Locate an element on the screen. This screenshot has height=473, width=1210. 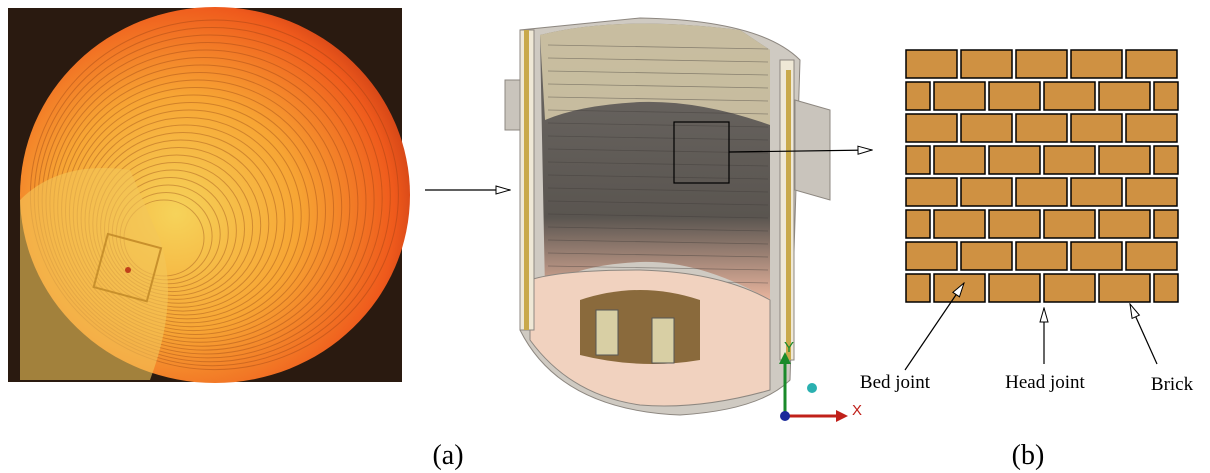
axis-label: Y is located at coordinates (789, 347).